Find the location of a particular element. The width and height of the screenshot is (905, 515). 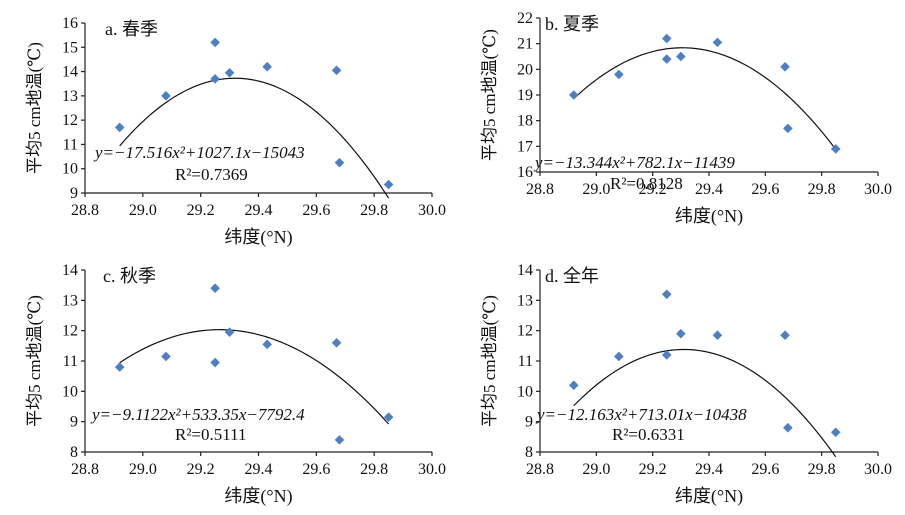

r-squared: R²=0.8128 is located at coordinates (646, 183).